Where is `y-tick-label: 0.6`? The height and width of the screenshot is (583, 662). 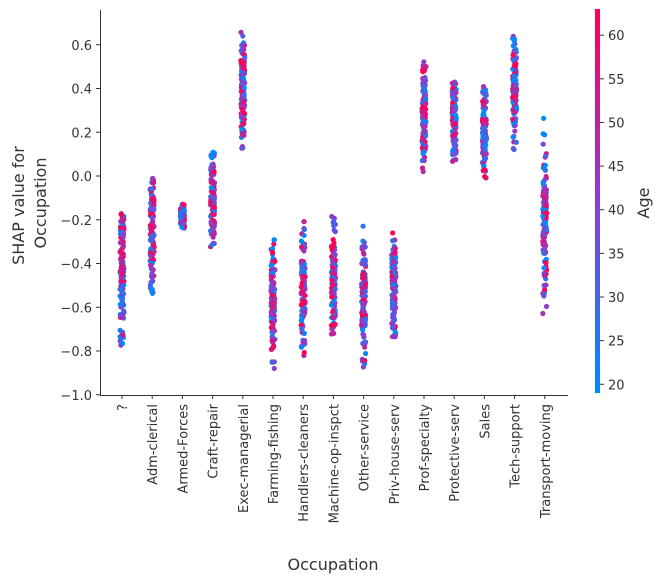 y-tick-label: 0.6 is located at coordinates (81, 46).